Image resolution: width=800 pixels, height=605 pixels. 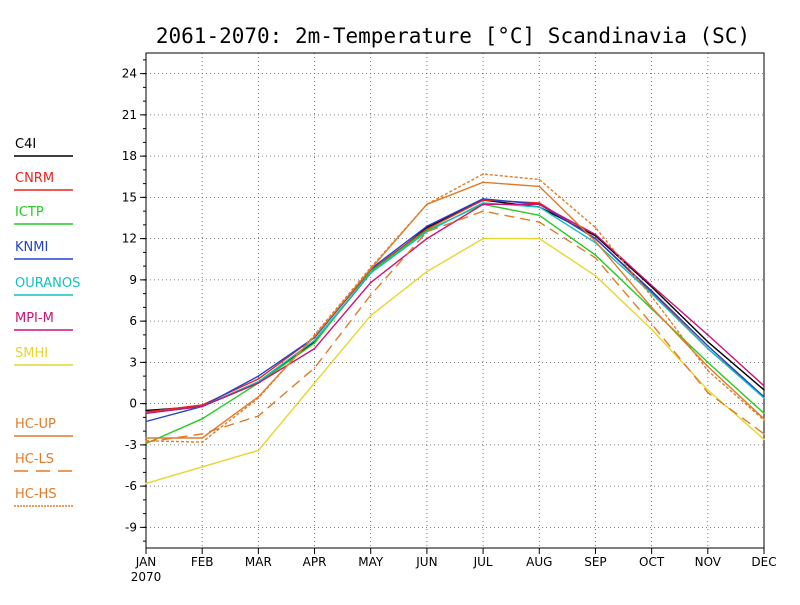 I want to click on x-tick-label: JUN, so click(x=426, y=562).